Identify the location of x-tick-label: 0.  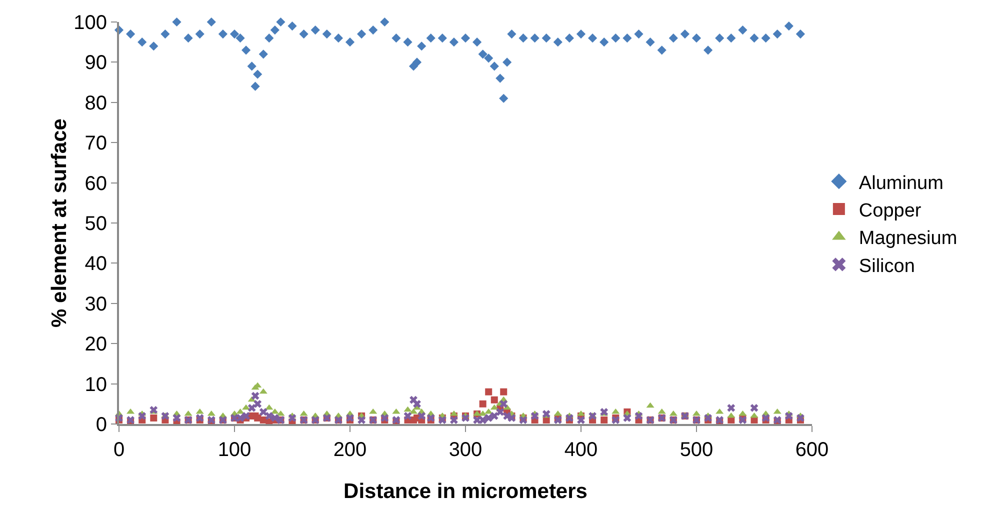
(119, 450).